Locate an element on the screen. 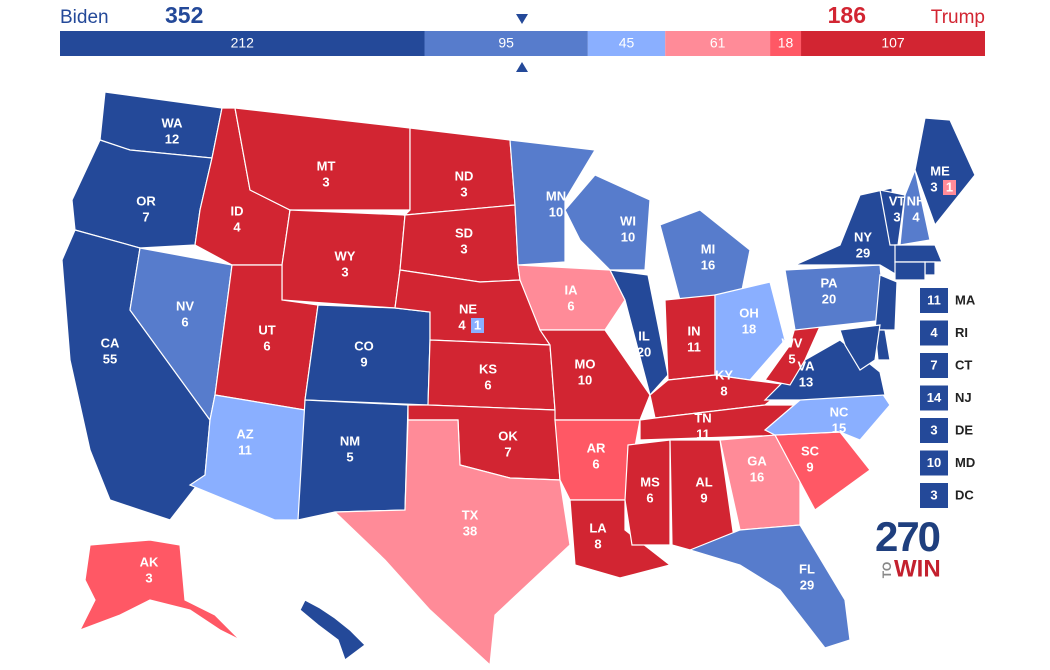 This screenshot has height=670, width=1050. logo-small: TO is located at coordinates (887, 570).